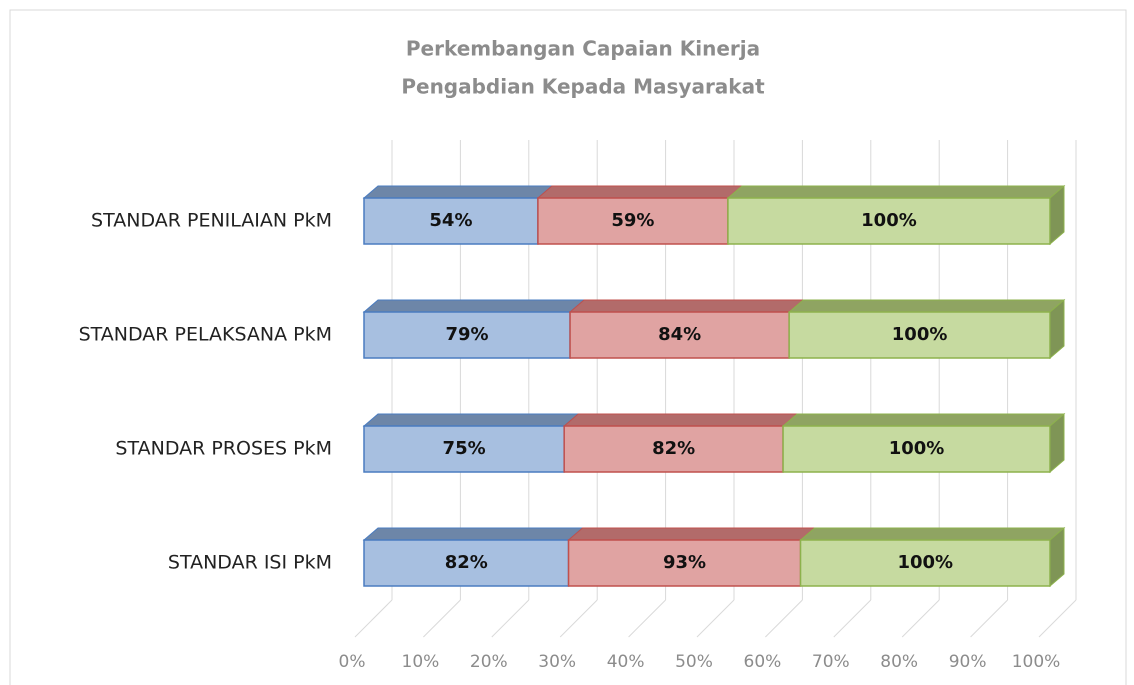 This screenshot has width=1134, height=685. Describe the element at coordinates (899, 662) in the screenshot. I see `x-tick-label: 80%` at that location.